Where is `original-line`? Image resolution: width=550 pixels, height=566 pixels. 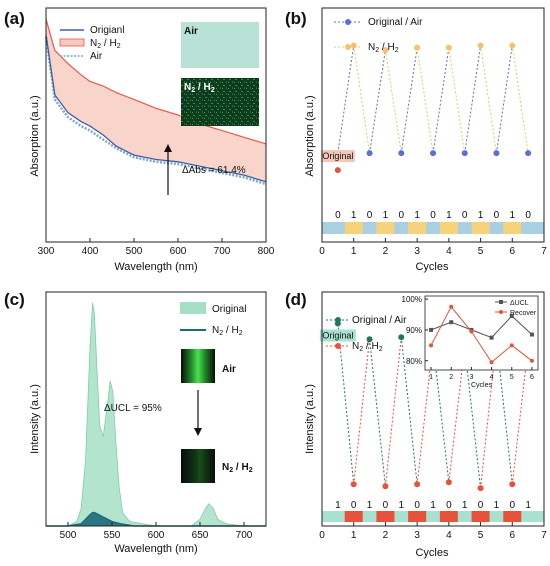 original-line is located at coordinates (156, 108).